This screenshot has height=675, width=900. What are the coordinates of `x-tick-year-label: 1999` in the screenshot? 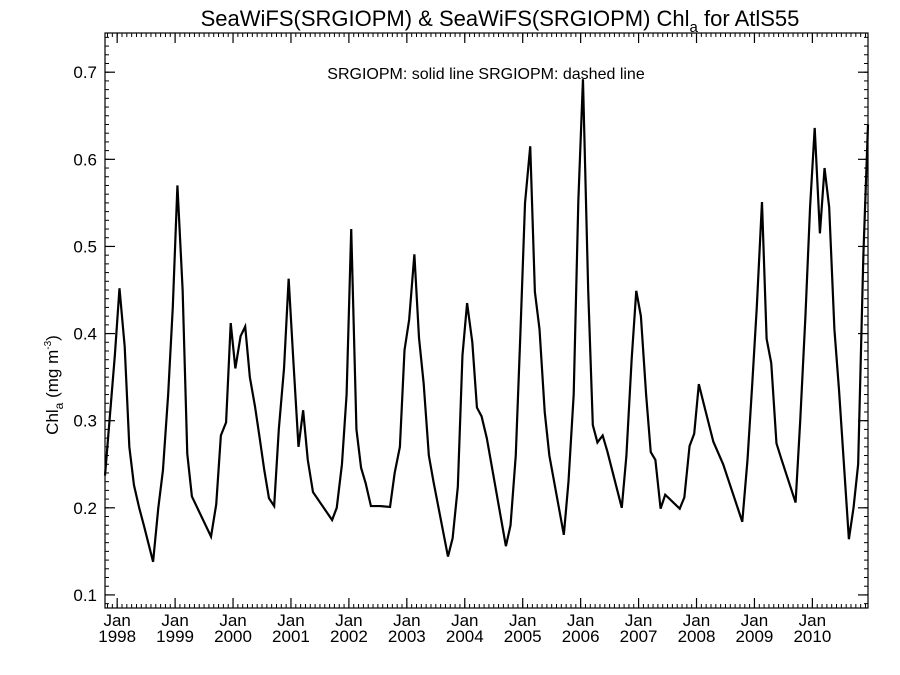 It's located at (175, 636).